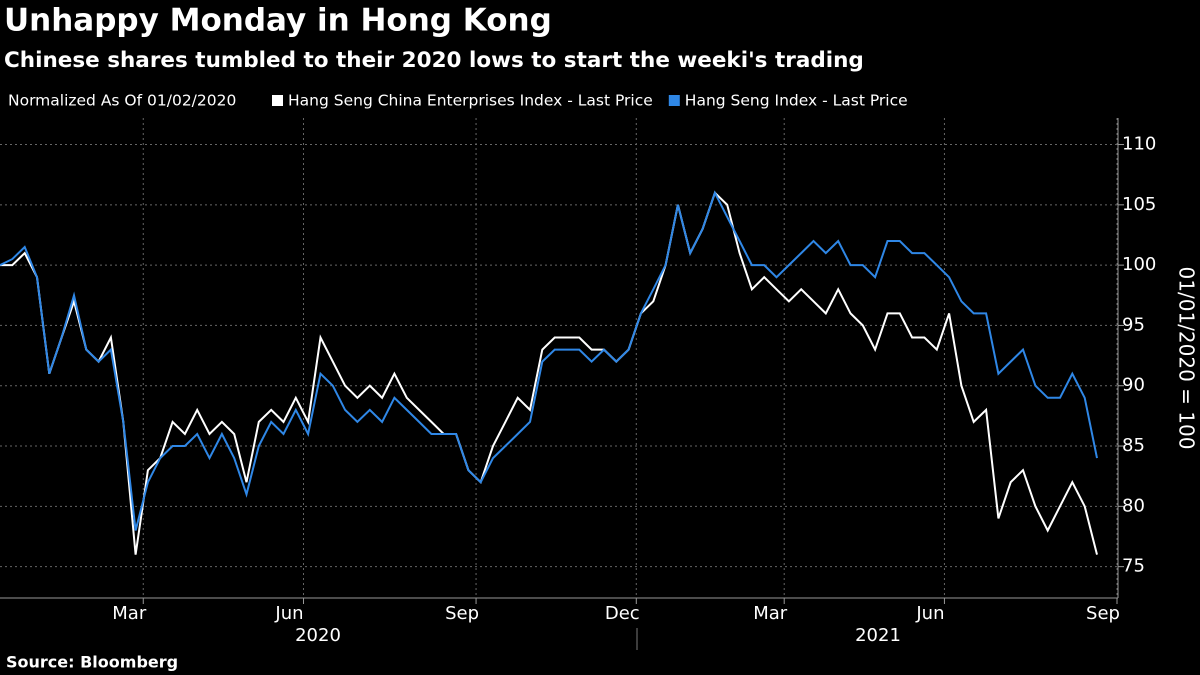 The image size is (1200, 675). I want to click on y-tick-label: 110, so click(1139, 144).